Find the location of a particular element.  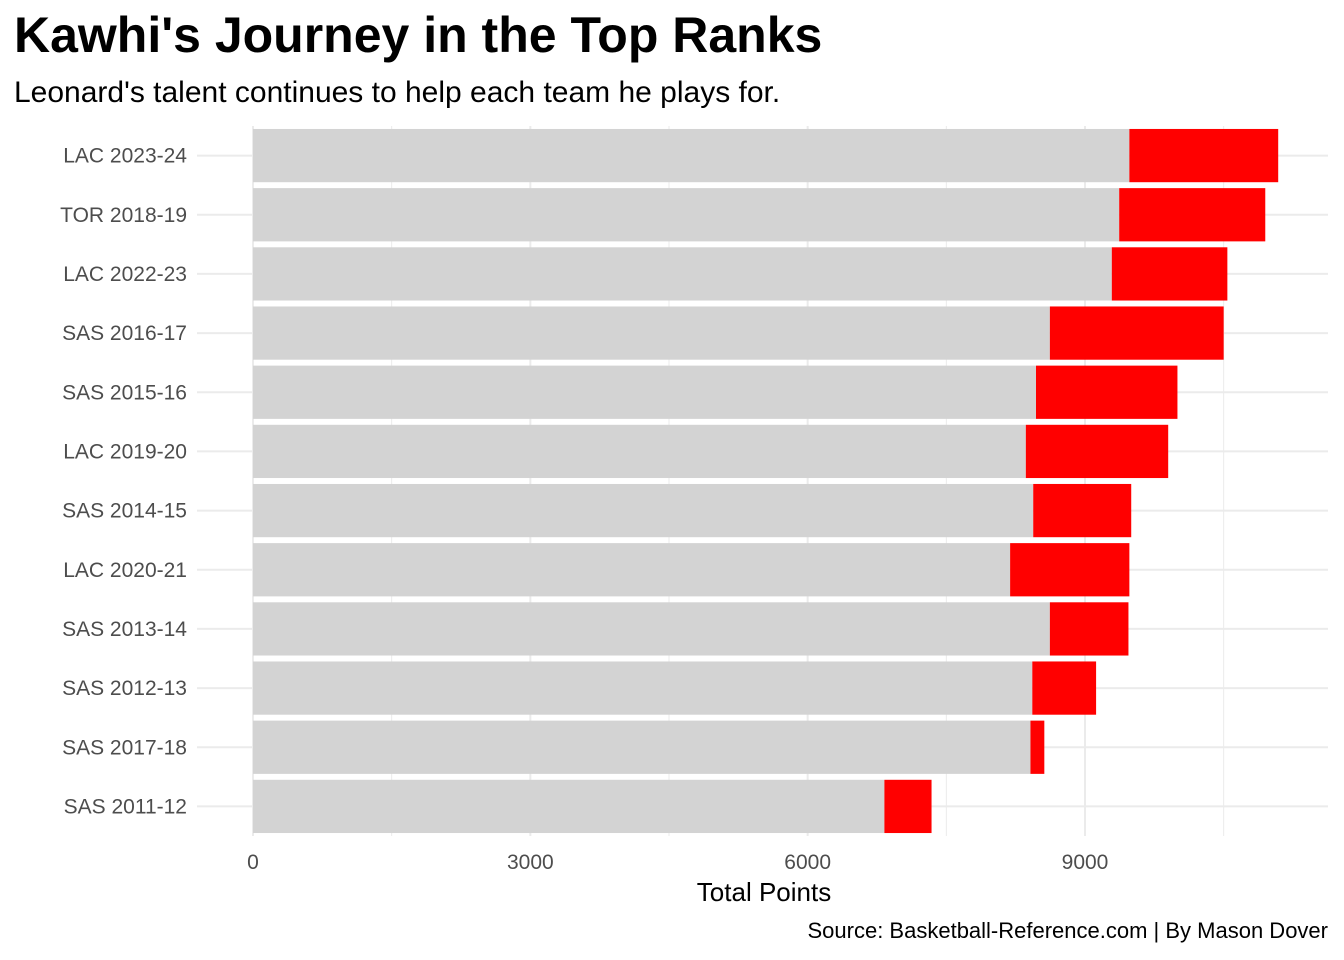

x-tick-label: 0 is located at coordinates (253, 862).